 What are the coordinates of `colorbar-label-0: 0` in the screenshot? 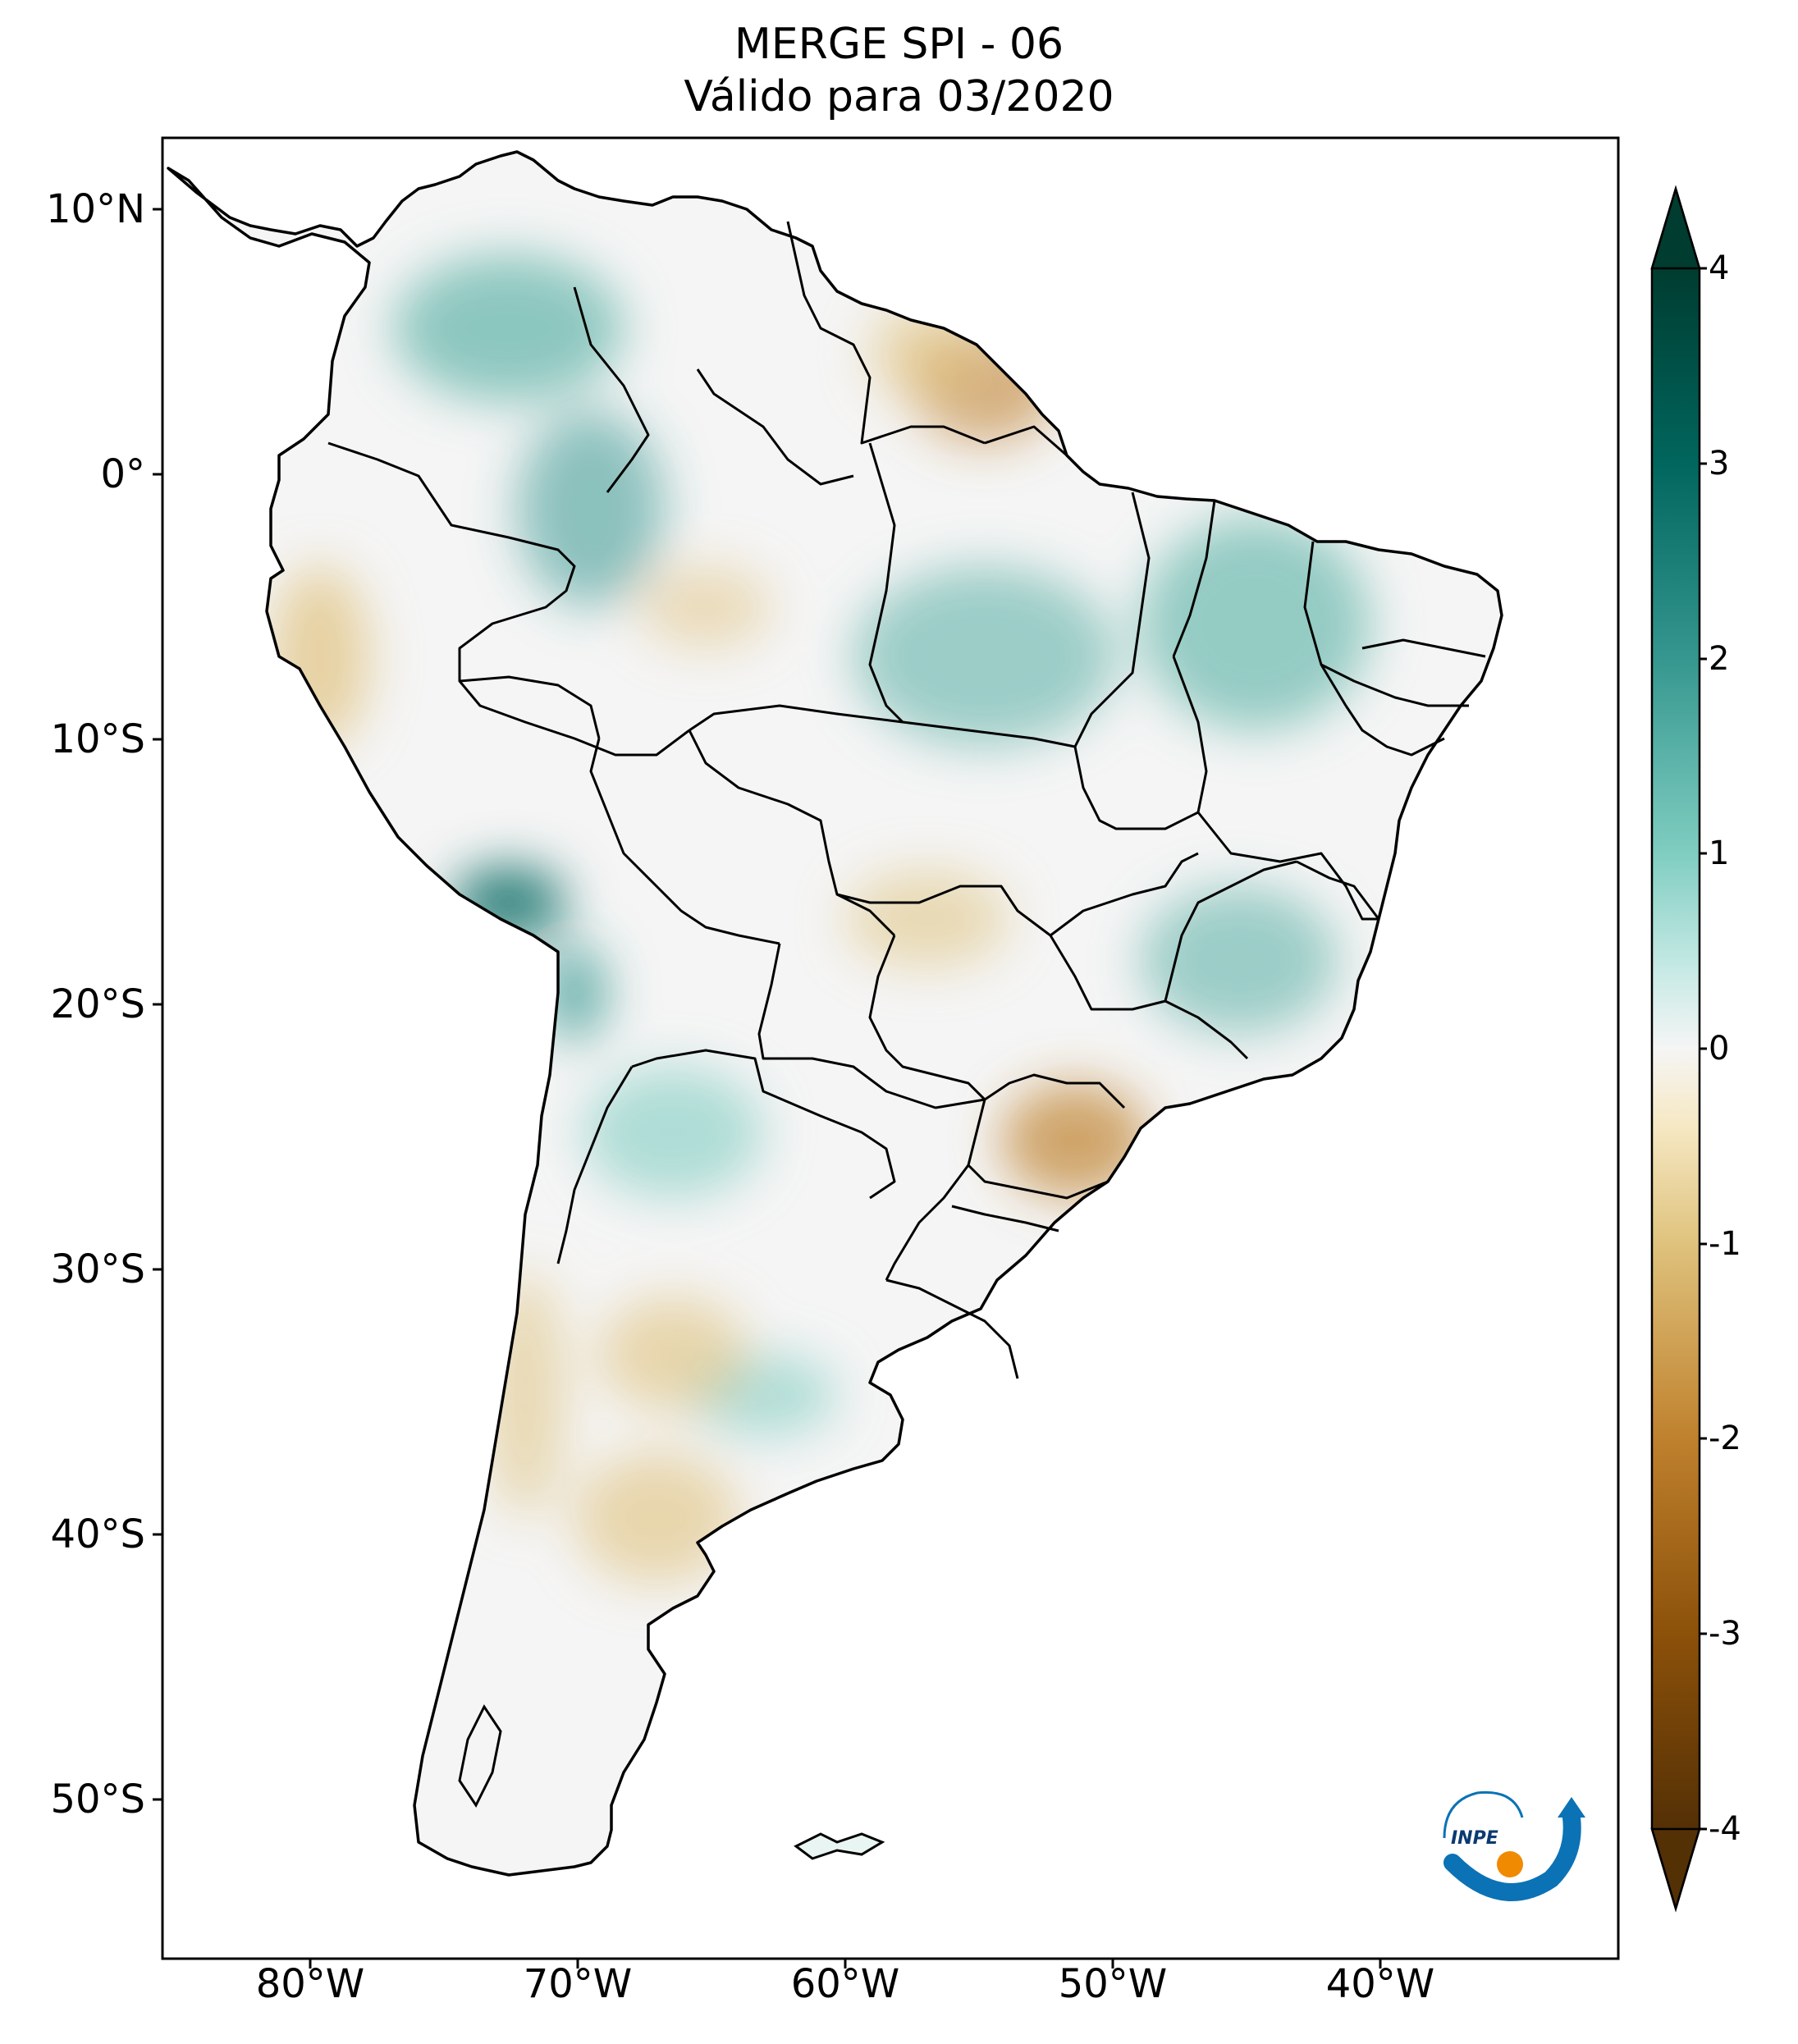 It's located at (1719, 1049).